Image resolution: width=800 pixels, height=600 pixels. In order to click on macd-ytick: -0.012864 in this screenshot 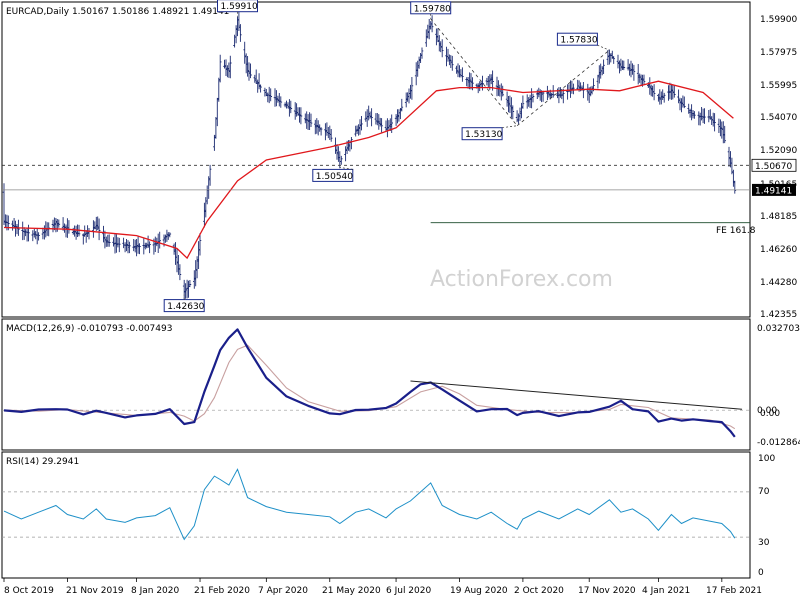, I will do `click(778, 443)`.